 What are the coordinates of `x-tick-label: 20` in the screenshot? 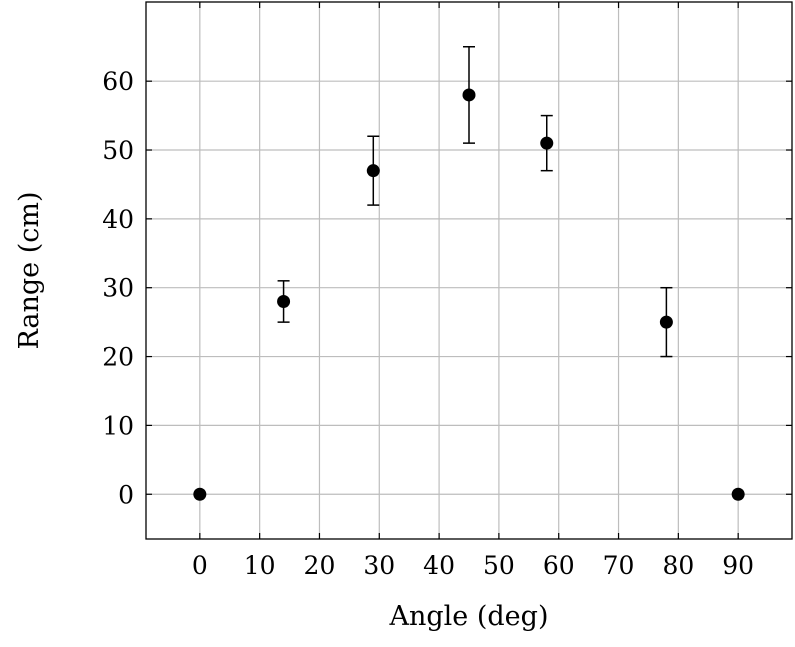 It's located at (320, 565).